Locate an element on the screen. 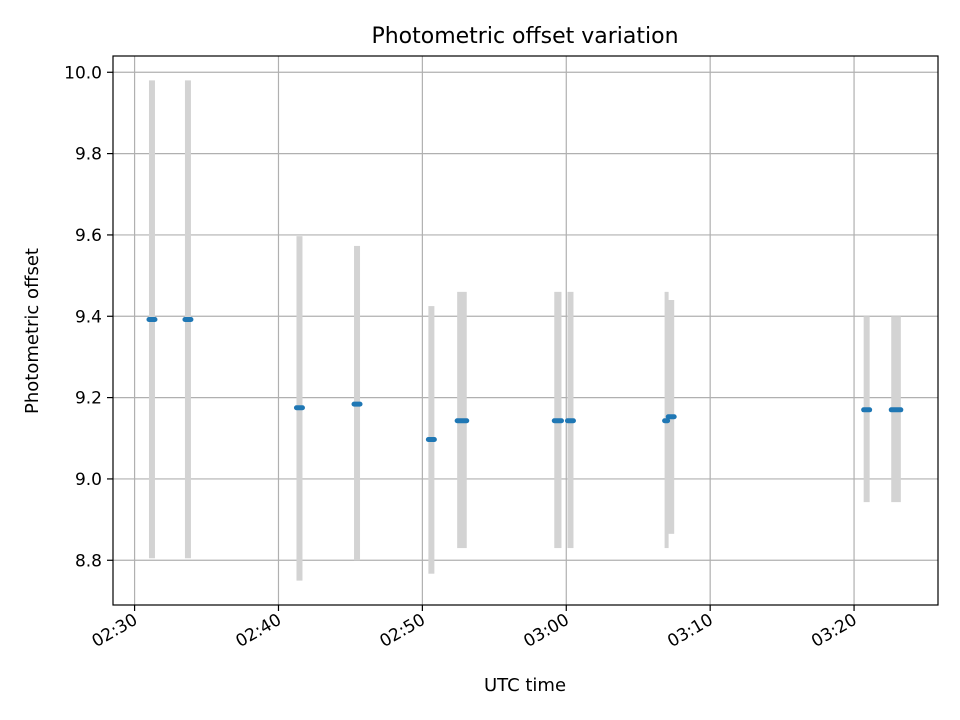  x-tick-label: 02:50 is located at coordinates (402, 631).